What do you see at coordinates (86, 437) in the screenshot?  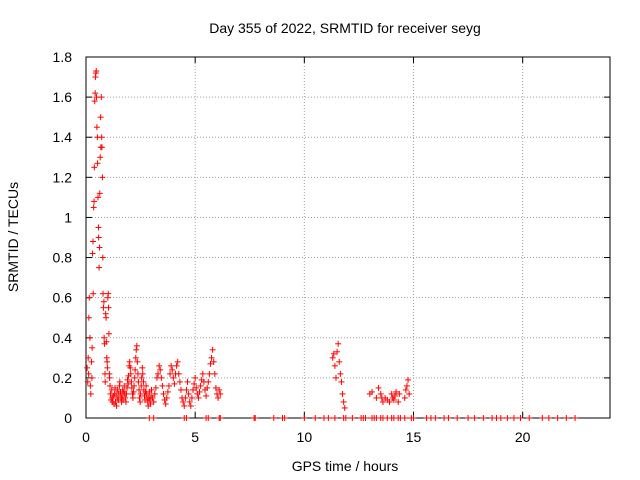 I see `x-tick-label: 0` at bounding box center [86, 437].